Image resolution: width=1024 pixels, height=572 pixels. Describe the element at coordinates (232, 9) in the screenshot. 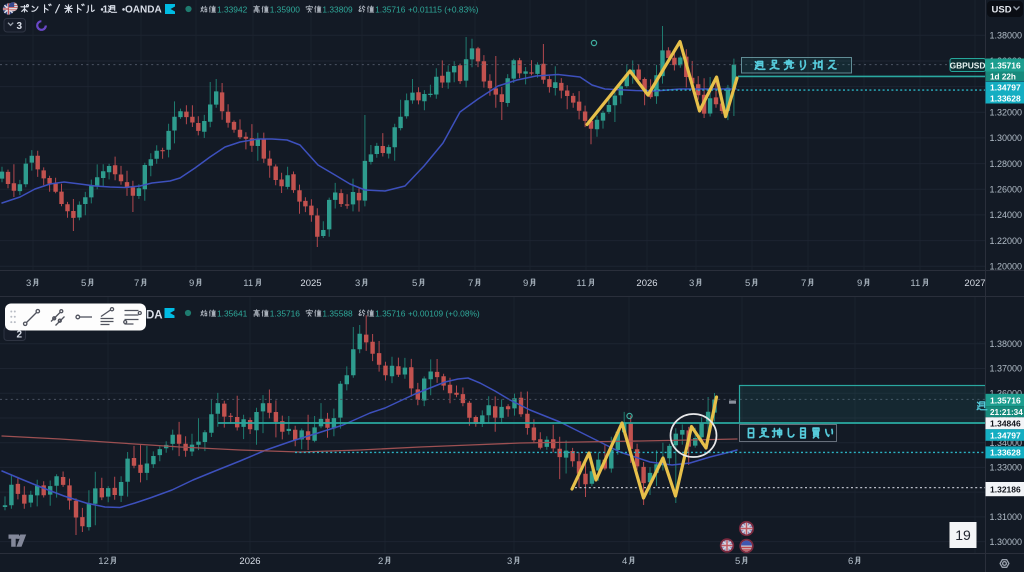

I see `svg-text: 1.33942` at that location.